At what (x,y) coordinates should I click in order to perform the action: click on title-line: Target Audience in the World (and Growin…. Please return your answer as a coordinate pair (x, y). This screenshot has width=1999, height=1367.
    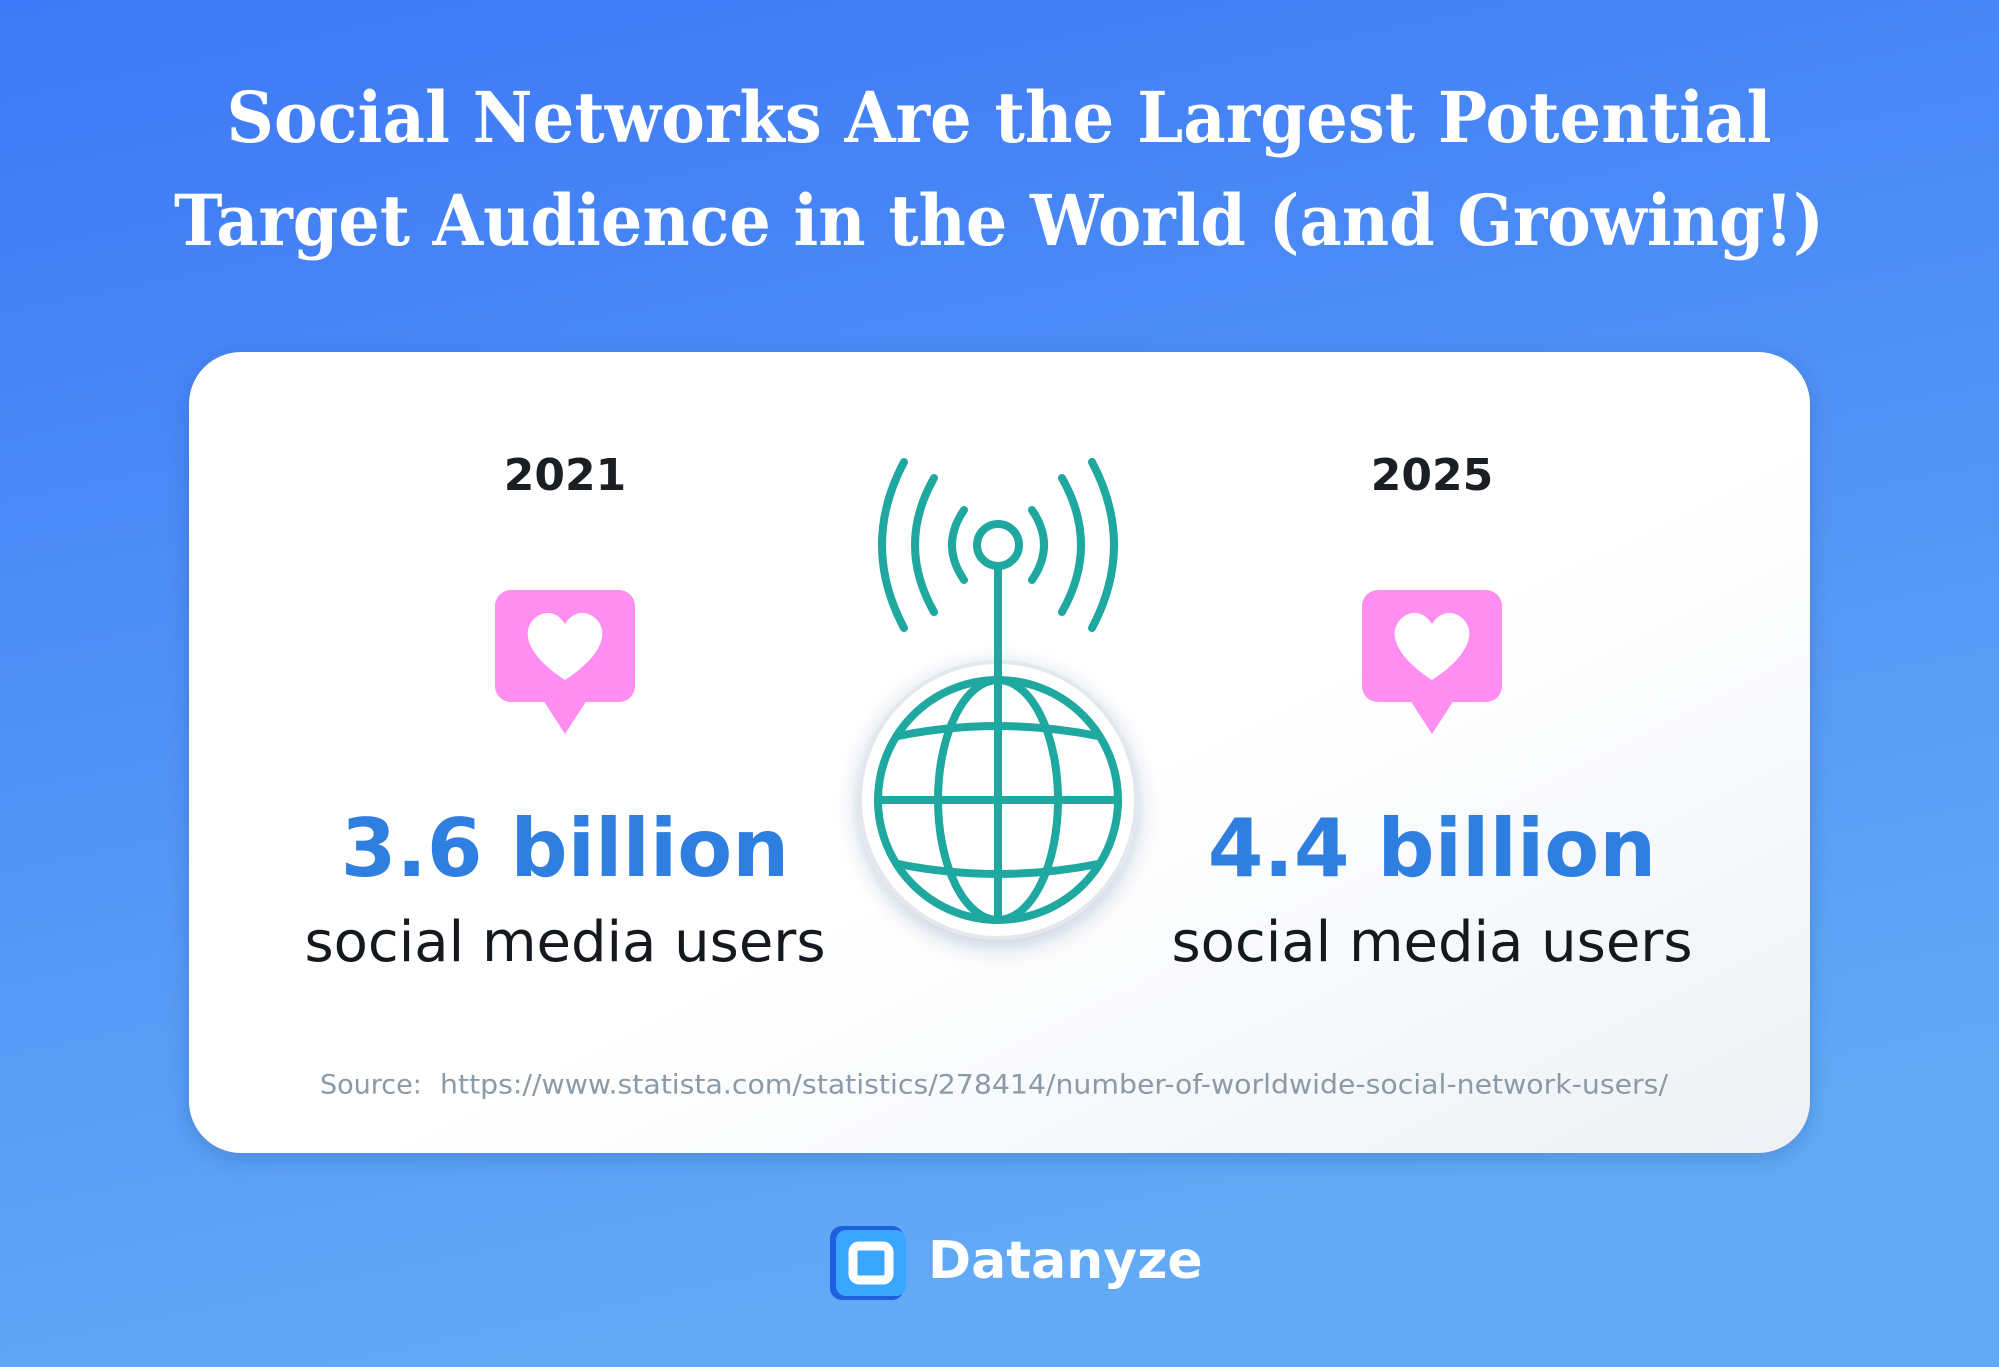
    Looking at the image, I should click on (999, 220).